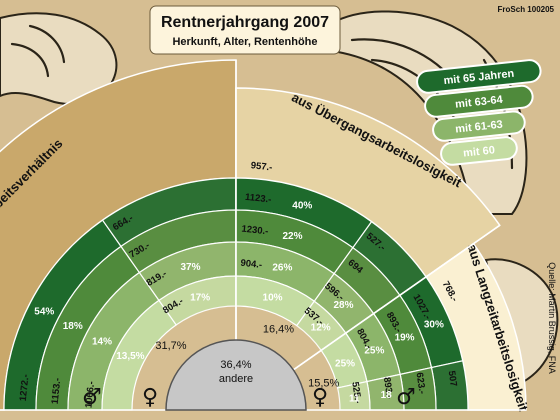 The width and height of the screenshot is (560, 420). I want to click on amount-male-label: 1123.-, so click(257, 199).